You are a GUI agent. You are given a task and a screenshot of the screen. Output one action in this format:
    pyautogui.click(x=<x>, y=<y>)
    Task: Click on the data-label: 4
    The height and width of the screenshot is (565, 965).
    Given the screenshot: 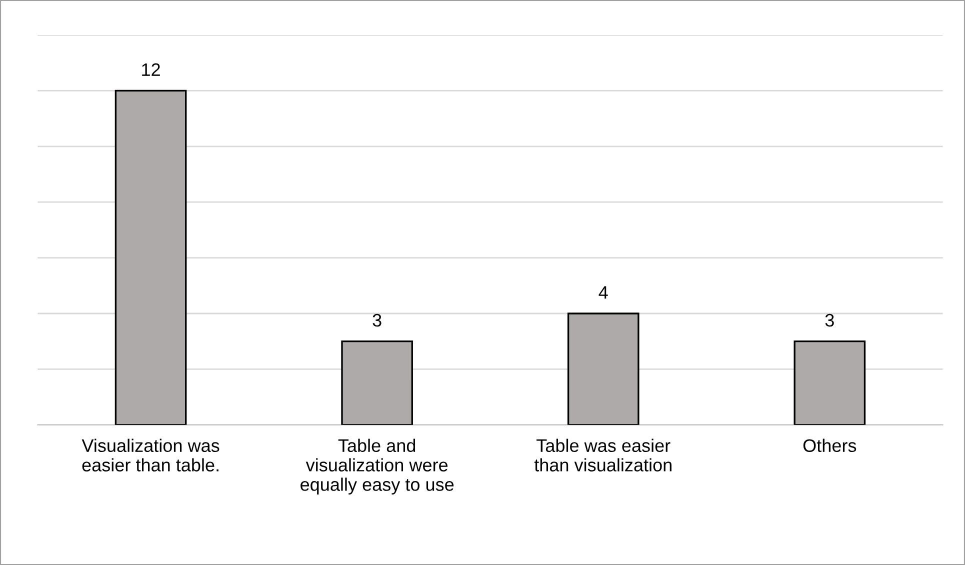 What is the action you would take?
    pyautogui.click(x=603, y=292)
    